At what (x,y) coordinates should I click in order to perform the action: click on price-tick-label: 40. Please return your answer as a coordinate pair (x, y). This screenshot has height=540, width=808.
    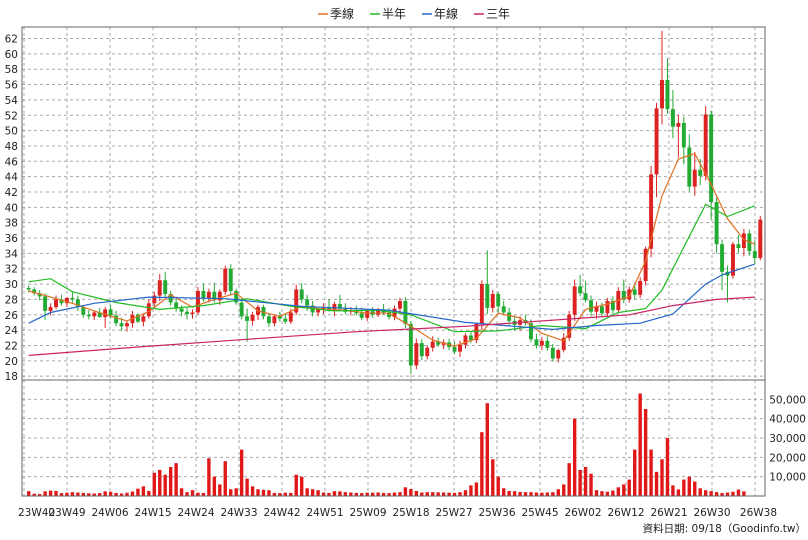
    Looking at the image, I should click on (11, 208).